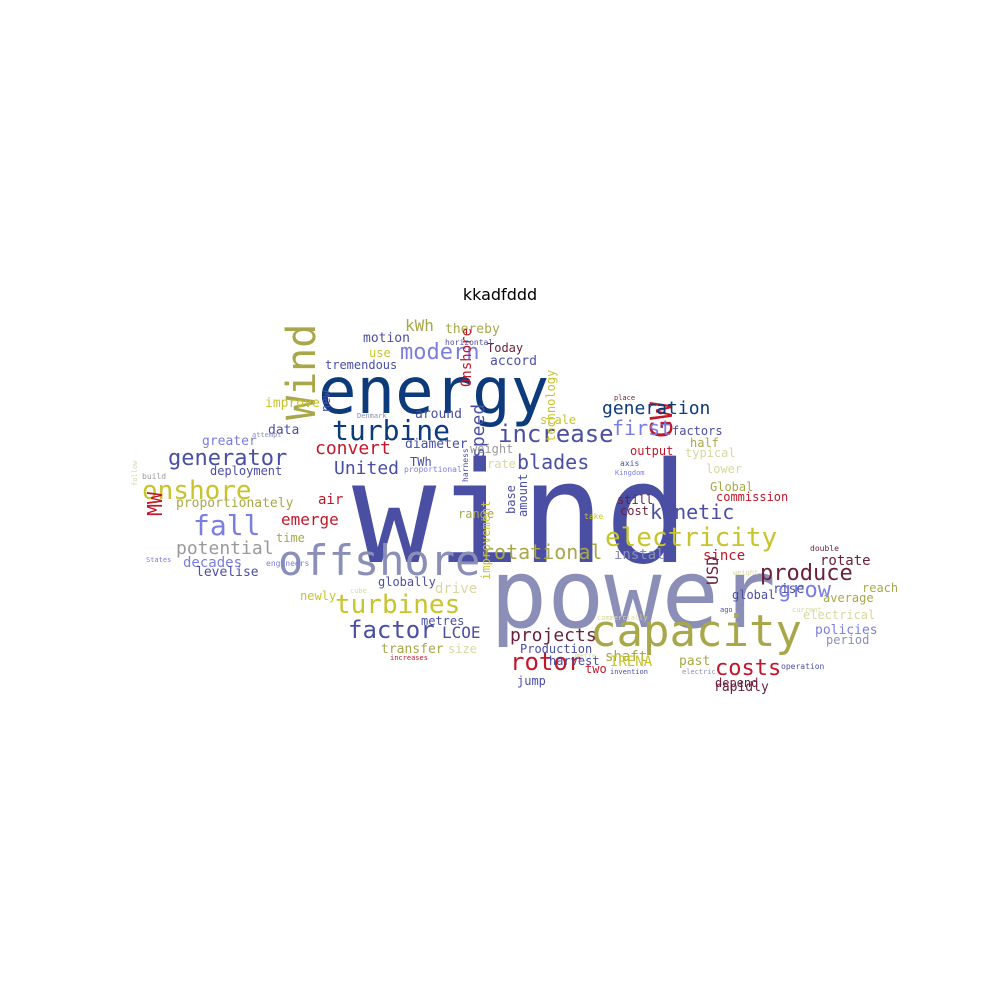  What do you see at coordinates (656, 408) in the screenshot?
I see `word-cloud-word: generation` at bounding box center [656, 408].